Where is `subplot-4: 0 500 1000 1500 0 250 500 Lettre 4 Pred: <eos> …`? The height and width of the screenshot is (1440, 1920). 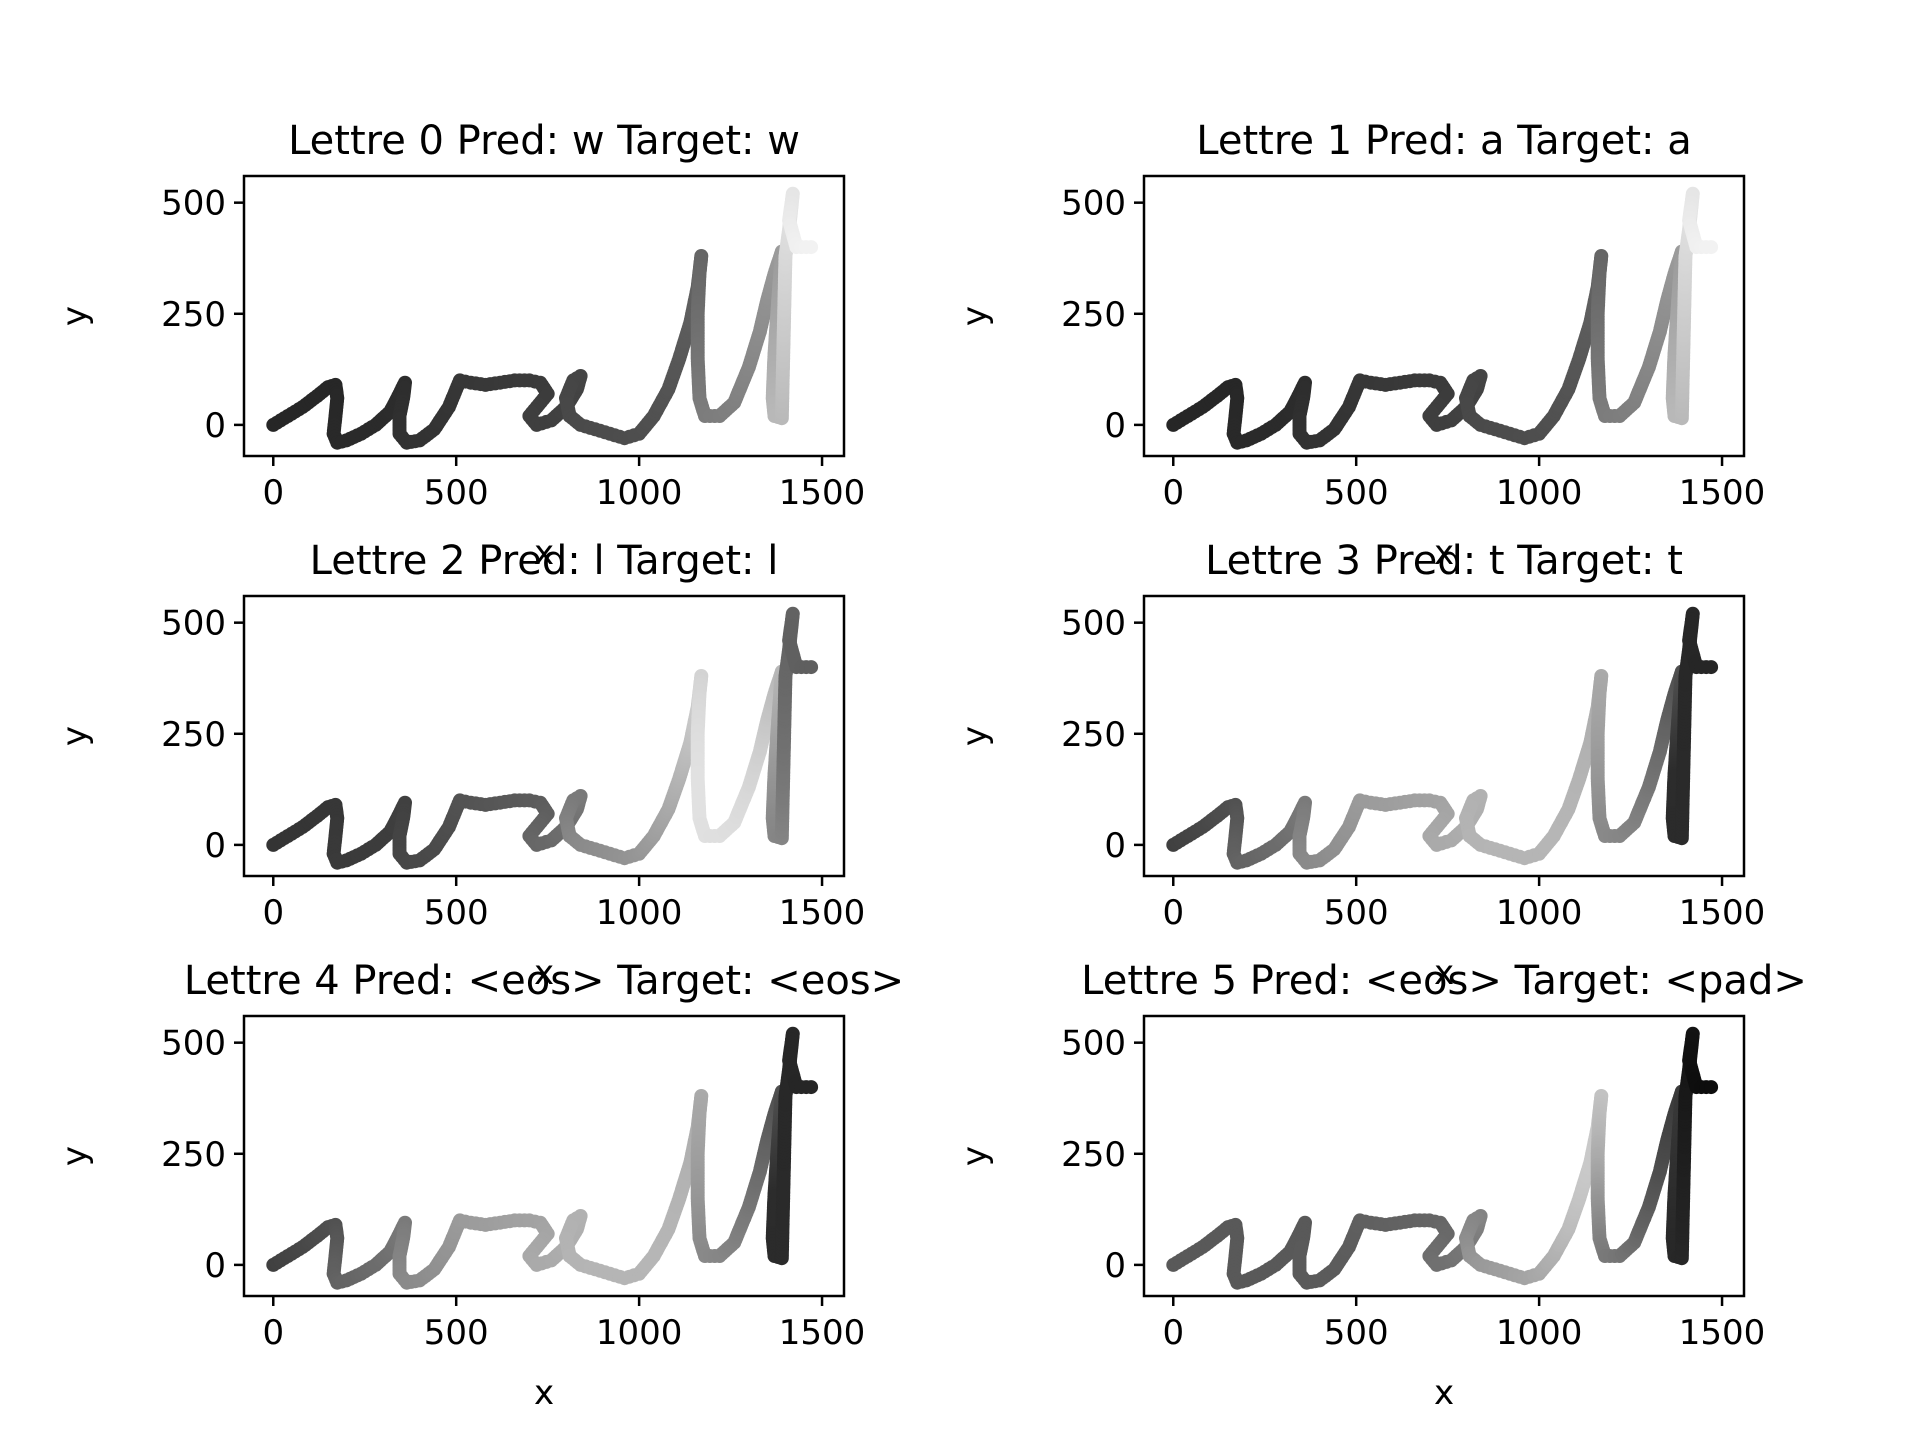 subplot-4: 0 500 1000 1500 0 250 500 Lettre 4 Pred: <eos> … is located at coordinates (479, 1185).